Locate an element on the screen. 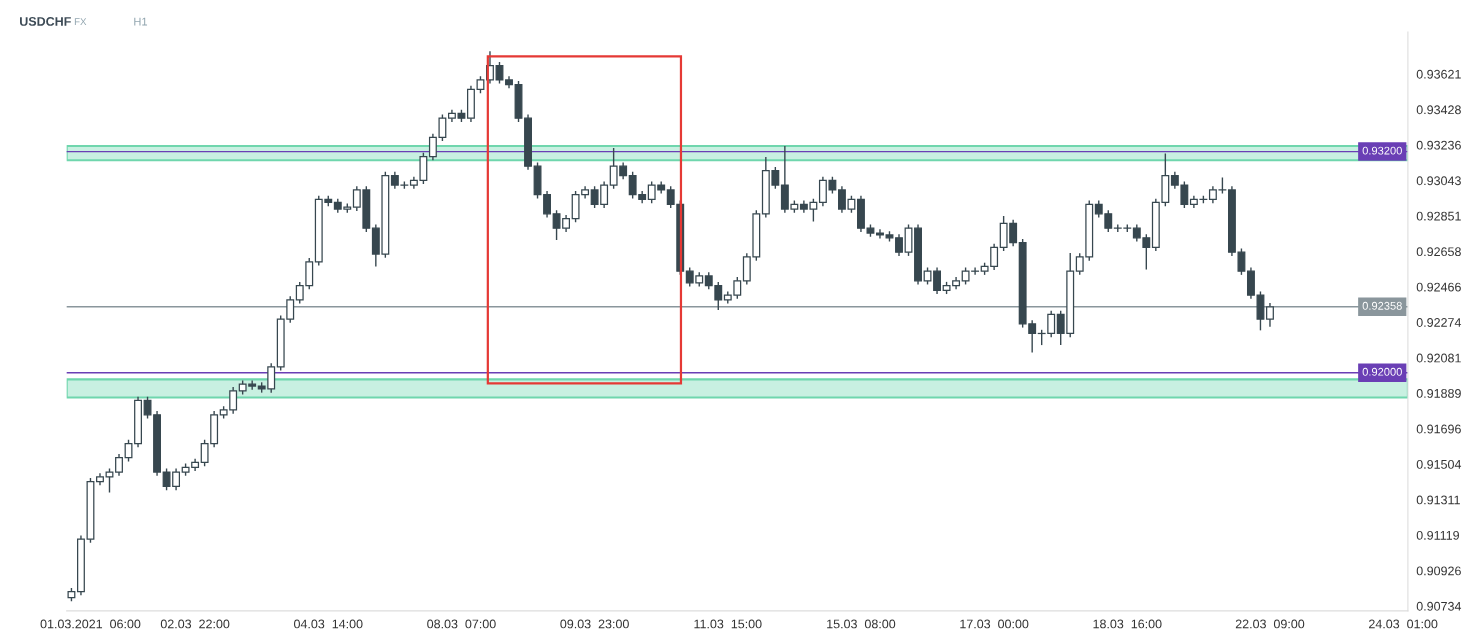  ref-line-label: 0.92358 is located at coordinates (1382, 305).